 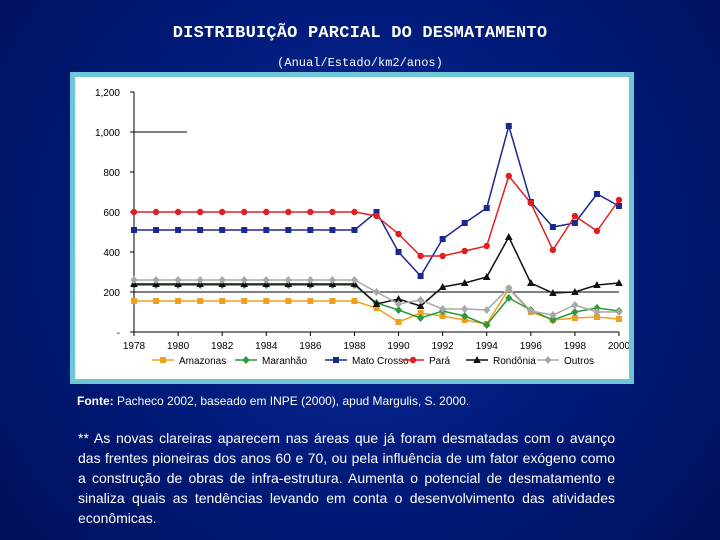 I want to click on x-tick-label: 1988, so click(x=354, y=346).